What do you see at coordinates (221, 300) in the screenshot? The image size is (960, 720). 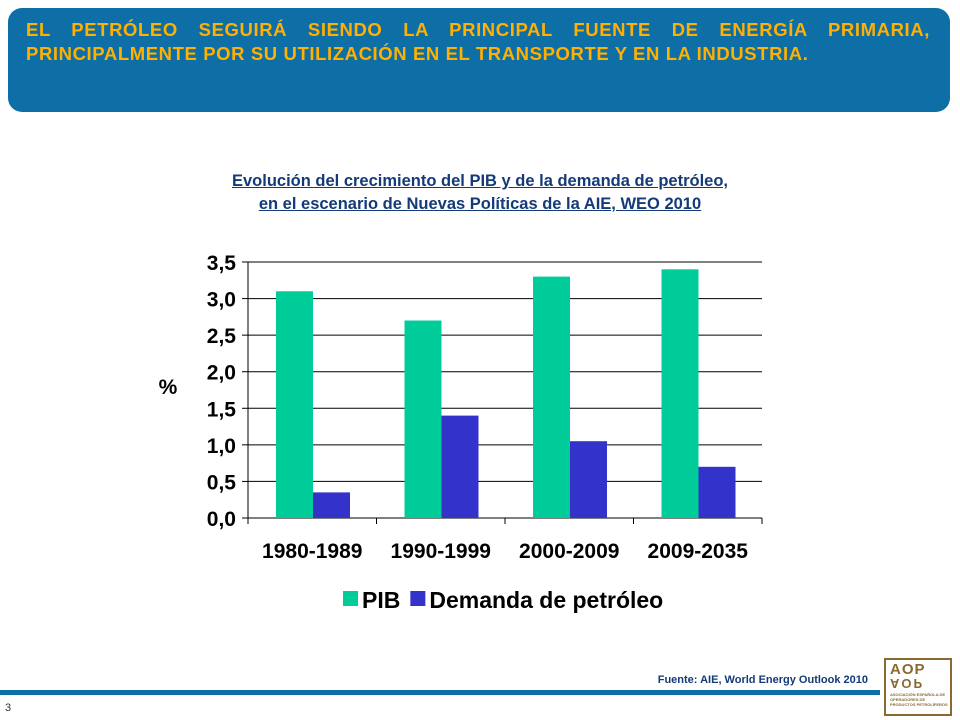 I see `y-tick-label: 3,0` at bounding box center [221, 300].